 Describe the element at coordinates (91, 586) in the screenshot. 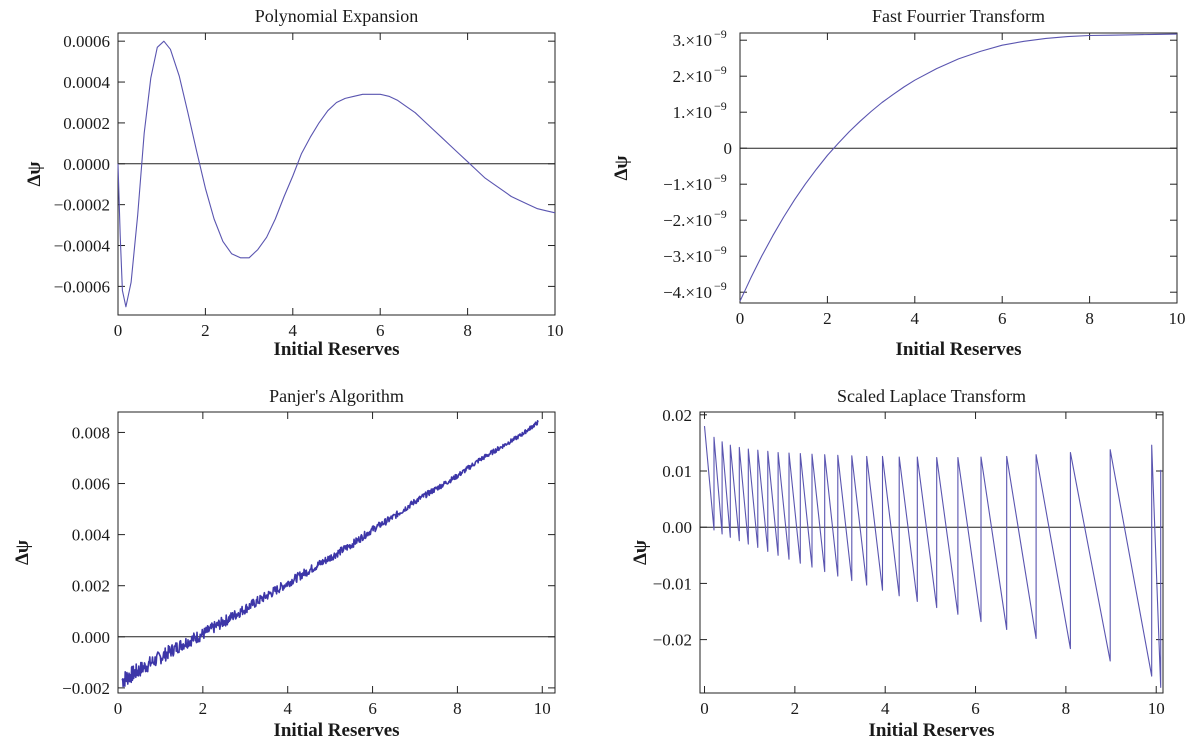

I see `y-tick-label: 0.002` at that location.